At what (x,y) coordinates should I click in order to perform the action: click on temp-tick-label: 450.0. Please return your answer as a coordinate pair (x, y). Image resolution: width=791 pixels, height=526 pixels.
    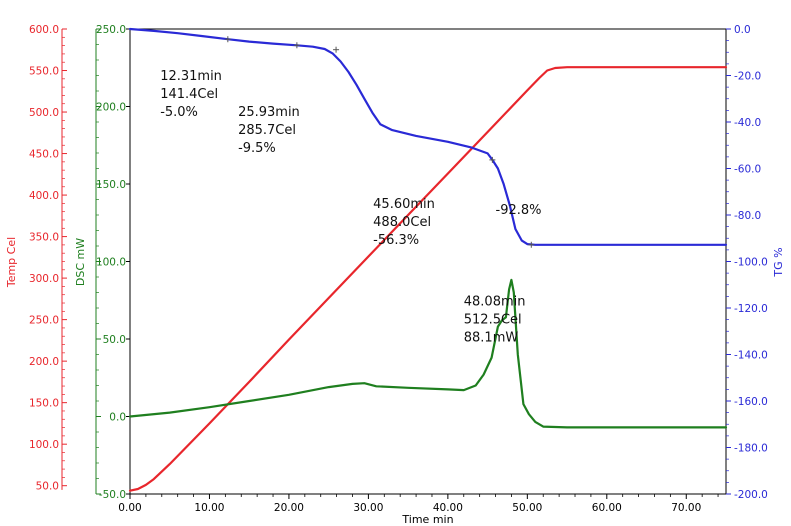
    Looking at the image, I should click on (44, 155).